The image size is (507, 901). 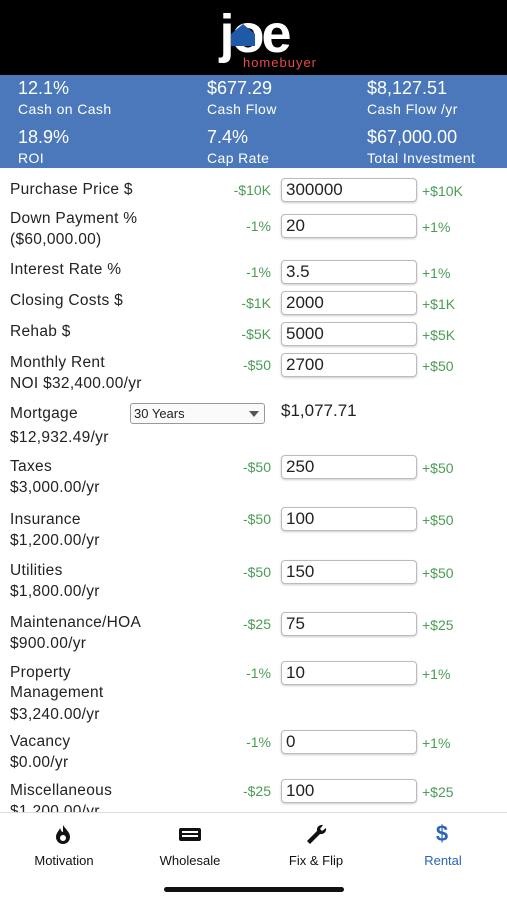 What do you see at coordinates (349, 467) in the screenshot?
I see `field-input: 250` at bounding box center [349, 467].